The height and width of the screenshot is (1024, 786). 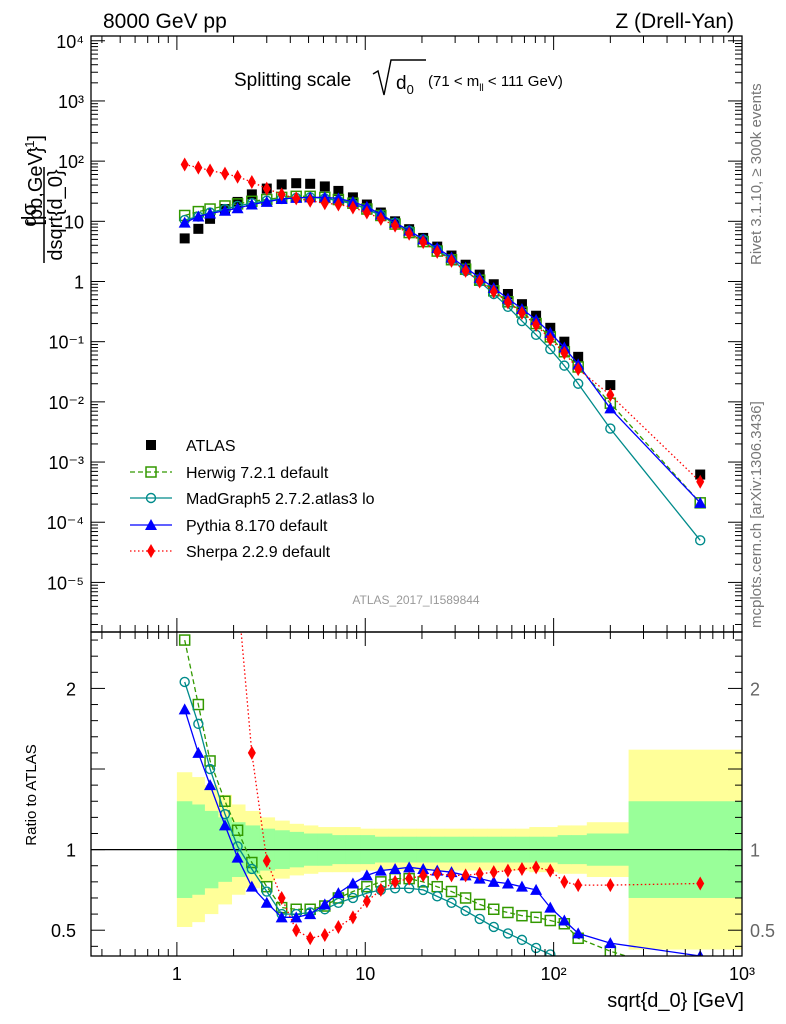 What do you see at coordinates (292, 80) in the screenshot?
I see `main-title: Splitting scale` at bounding box center [292, 80].